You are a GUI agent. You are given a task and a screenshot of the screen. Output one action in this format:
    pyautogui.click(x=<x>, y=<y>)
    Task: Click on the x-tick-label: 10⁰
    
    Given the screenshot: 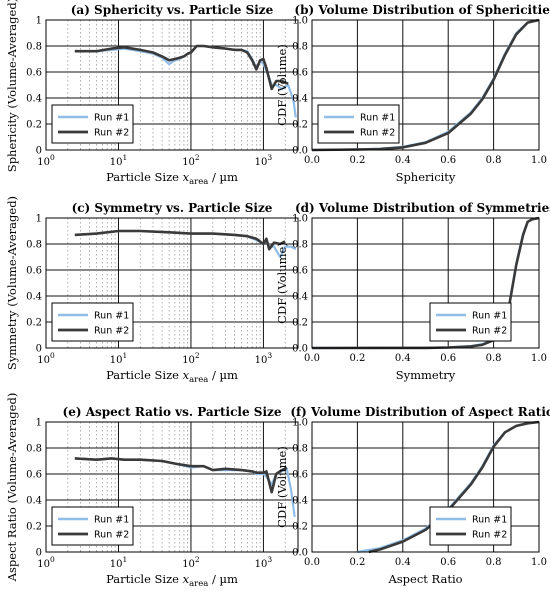 What is the action you would take?
    pyautogui.click(x=46, y=358)
    